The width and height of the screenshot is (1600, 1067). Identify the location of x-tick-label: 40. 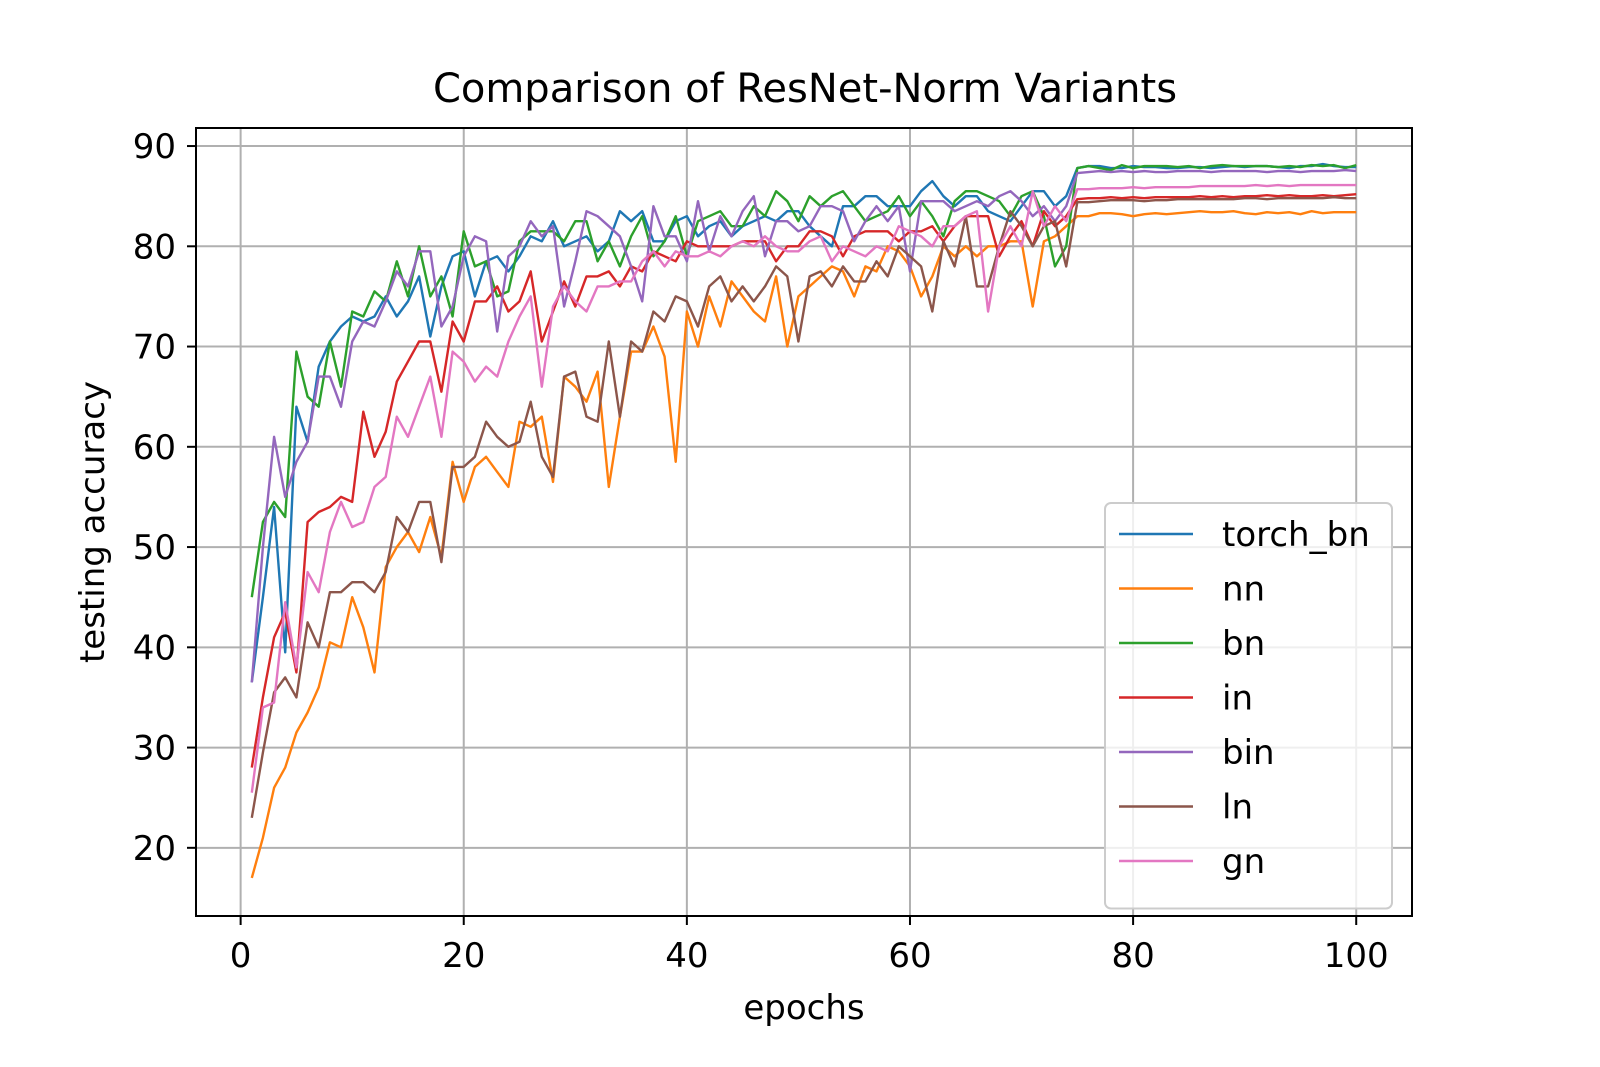
(686, 956).